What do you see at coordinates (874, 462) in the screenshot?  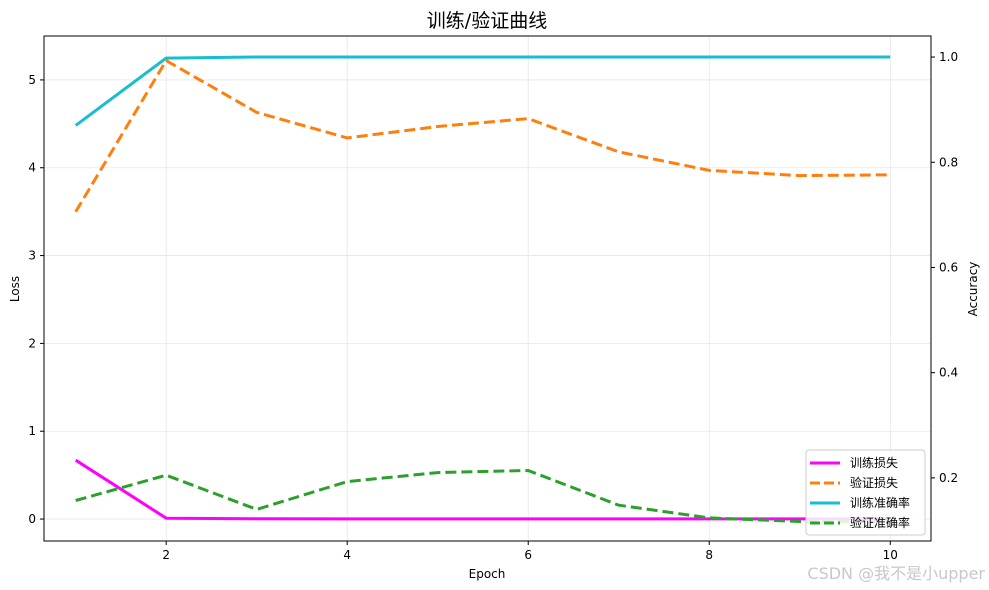 I see `legend-label: 训练损失` at bounding box center [874, 462].